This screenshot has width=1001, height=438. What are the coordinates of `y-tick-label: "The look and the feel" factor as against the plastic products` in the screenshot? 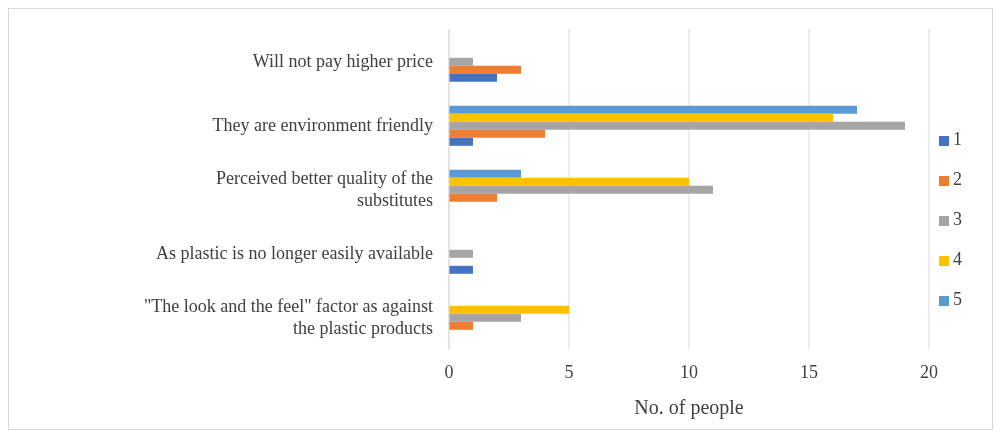 It's located at (288, 317).